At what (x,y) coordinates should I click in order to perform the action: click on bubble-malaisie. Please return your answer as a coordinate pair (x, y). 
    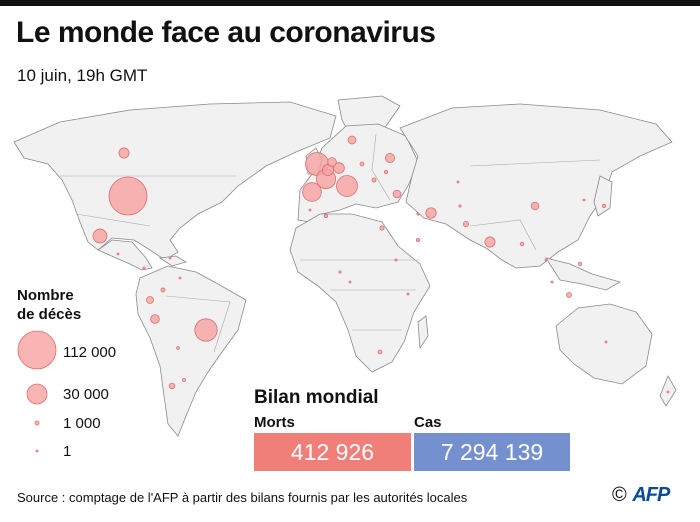
    Looking at the image, I should click on (552, 282).